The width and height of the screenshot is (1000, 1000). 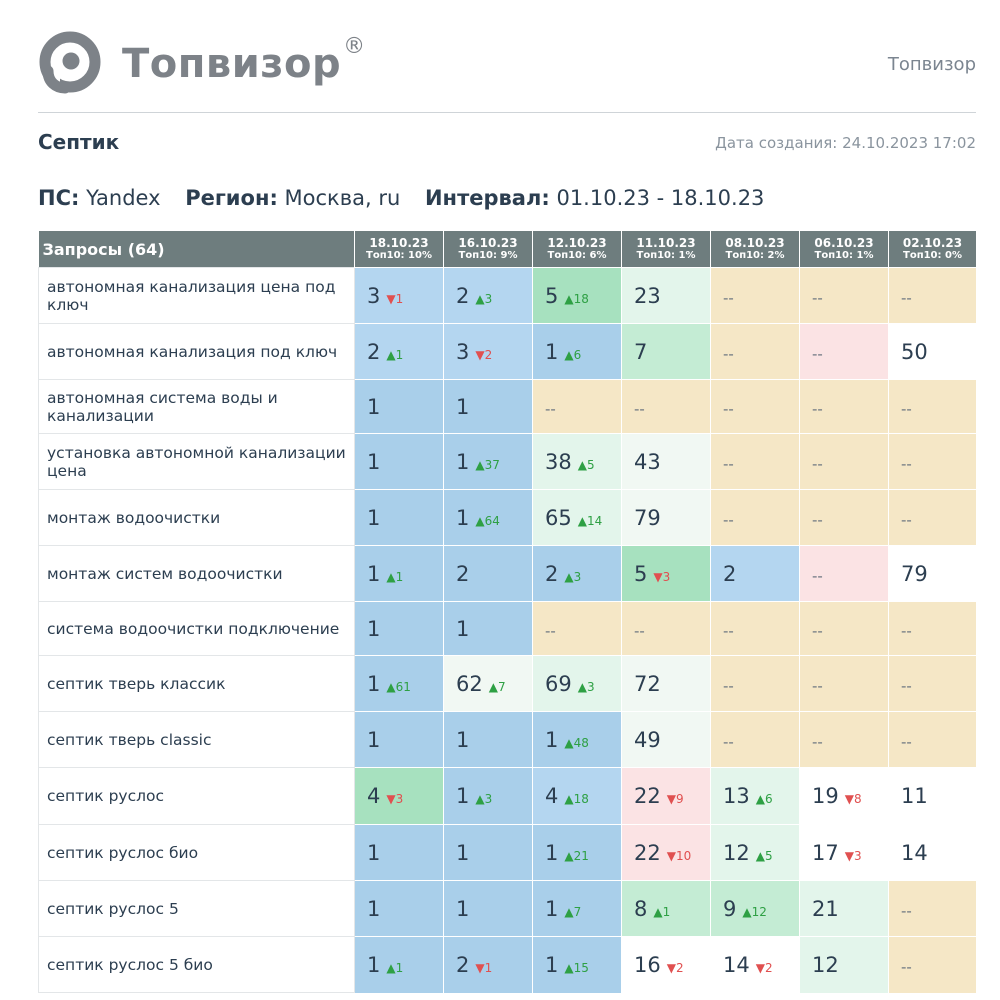 What do you see at coordinates (507, 796) in the screenshot?
I see `table-row: септик руслос 4 ▼3 1 ▲3 4 ▲18 22 ▼9 13 ▲6 19 ▼8 11` at bounding box center [507, 796].